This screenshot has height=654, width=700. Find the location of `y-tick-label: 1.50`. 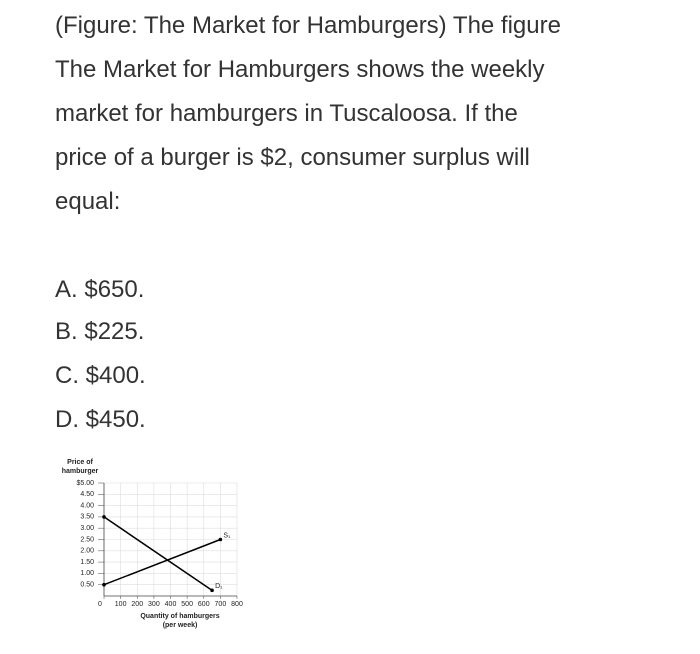

y-tick-label: 1.50 is located at coordinates (87, 562).